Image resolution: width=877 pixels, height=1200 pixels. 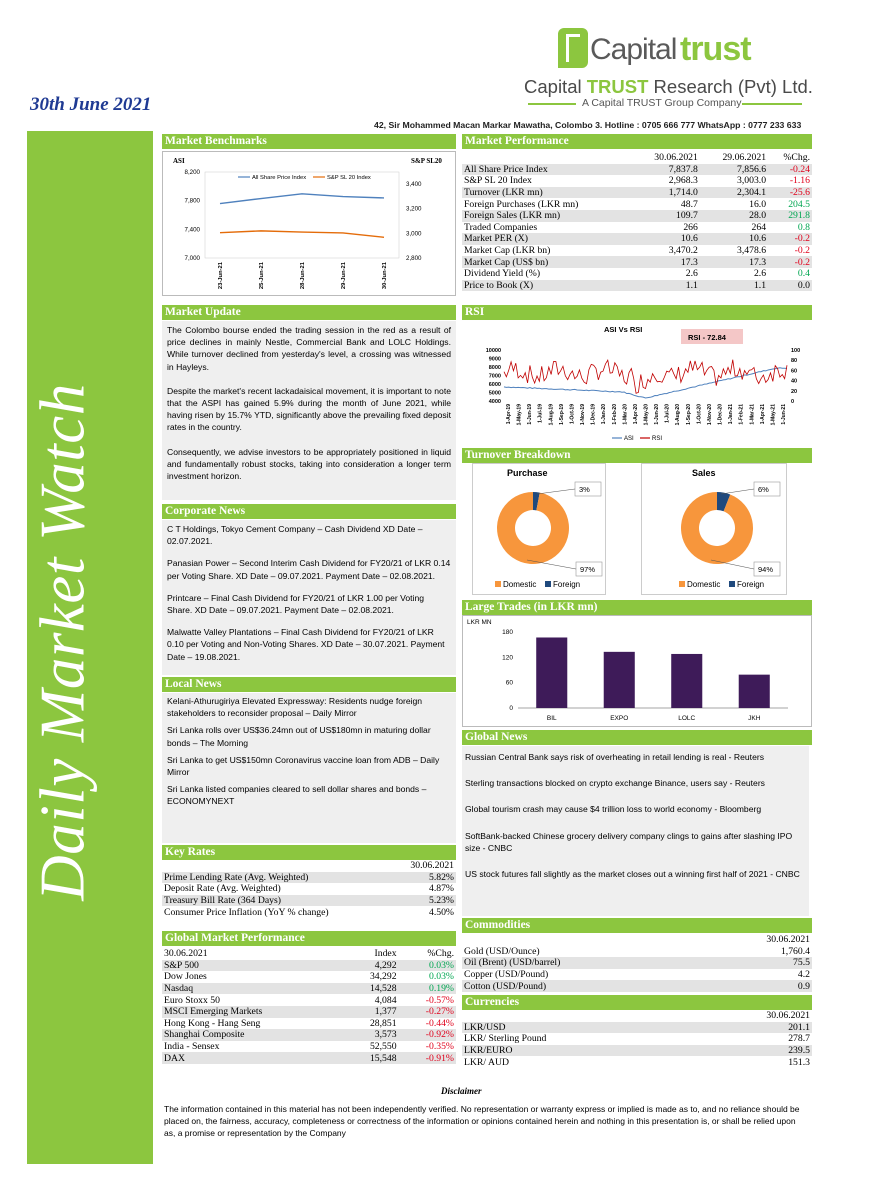 What do you see at coordinates (773, 415) in the screenshot?
I see `rsi-x-tick: 1-May-21` at bounding box center [773, 415].